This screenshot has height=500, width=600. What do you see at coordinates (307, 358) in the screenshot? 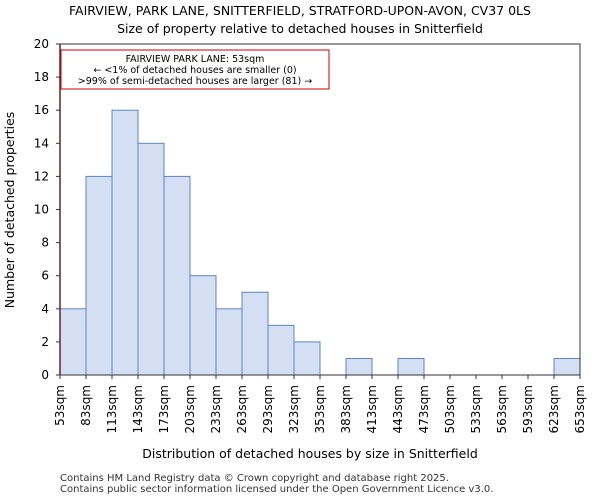
I see `bar-323sqm` at bounding box center [307, 358].